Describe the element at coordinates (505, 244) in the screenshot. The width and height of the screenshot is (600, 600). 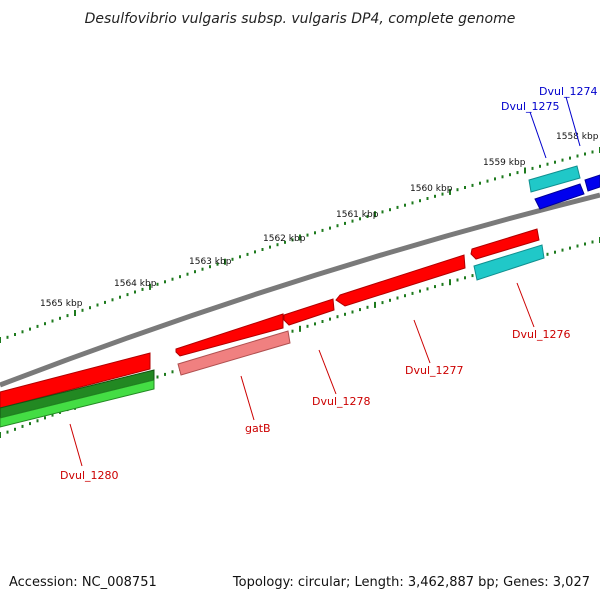
I see `gene-dvul-1276-upper` at that location.